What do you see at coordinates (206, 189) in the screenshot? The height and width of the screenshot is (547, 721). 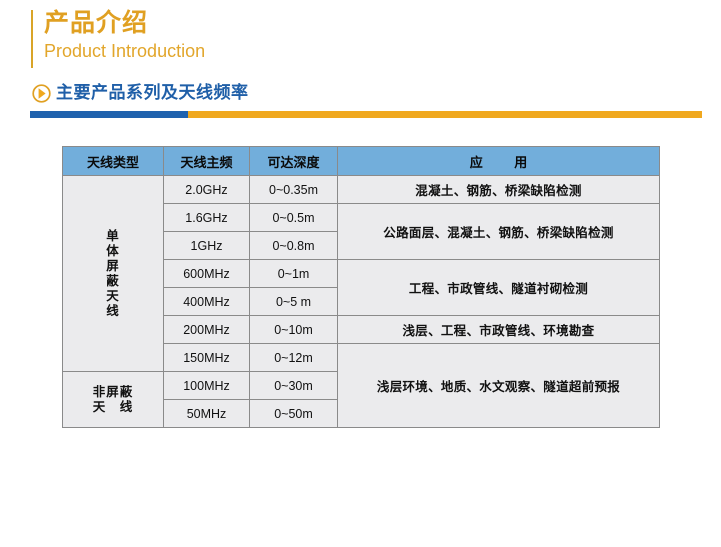 I see `cell-frequency: 2.0GHz` at bounding box center [206, 189].